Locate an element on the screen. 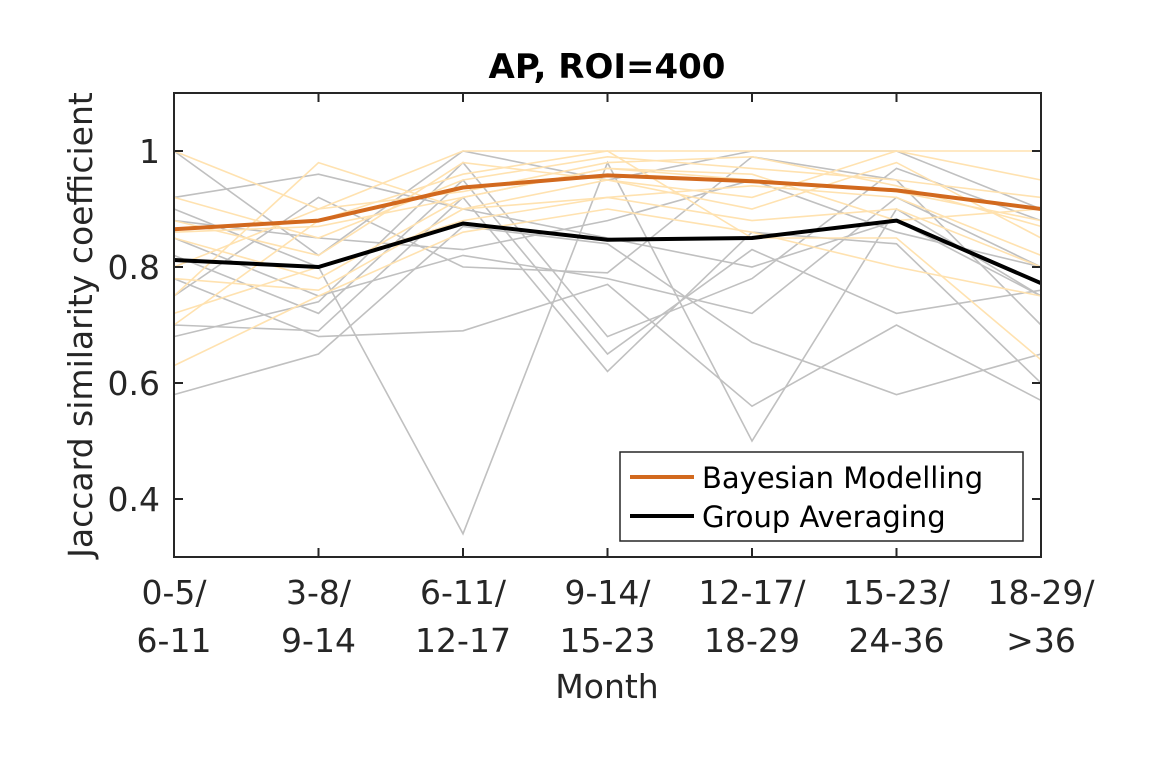 This screenshot has height=775, width=1158. y-tick-label: 0.6 is located at coordinates (134, 383).